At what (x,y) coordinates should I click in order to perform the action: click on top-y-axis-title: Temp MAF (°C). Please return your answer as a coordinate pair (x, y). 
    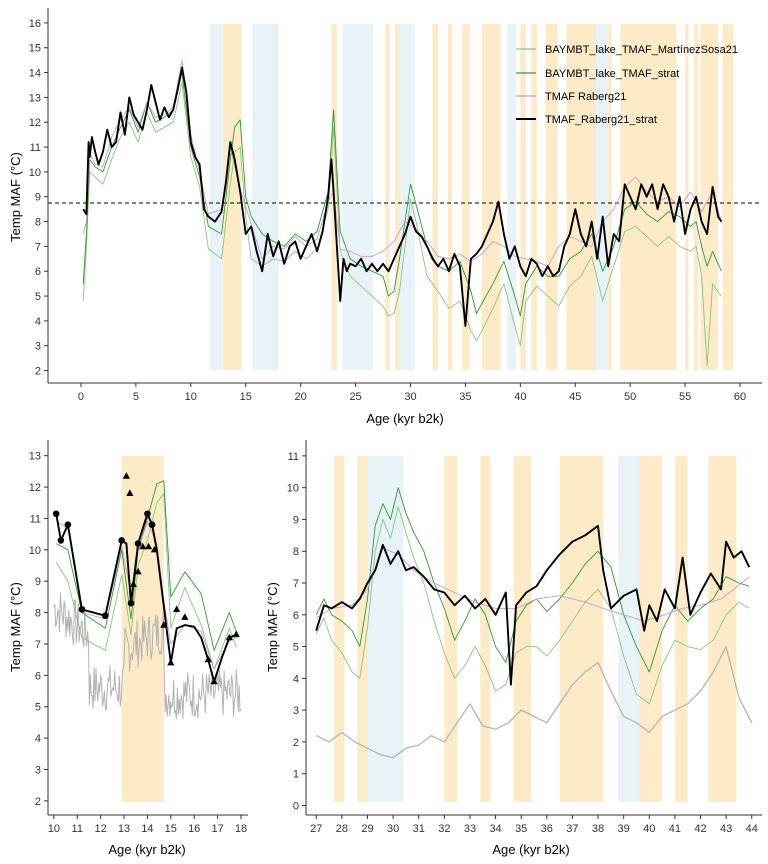
    Looking at the image, I should click on (15, 197).